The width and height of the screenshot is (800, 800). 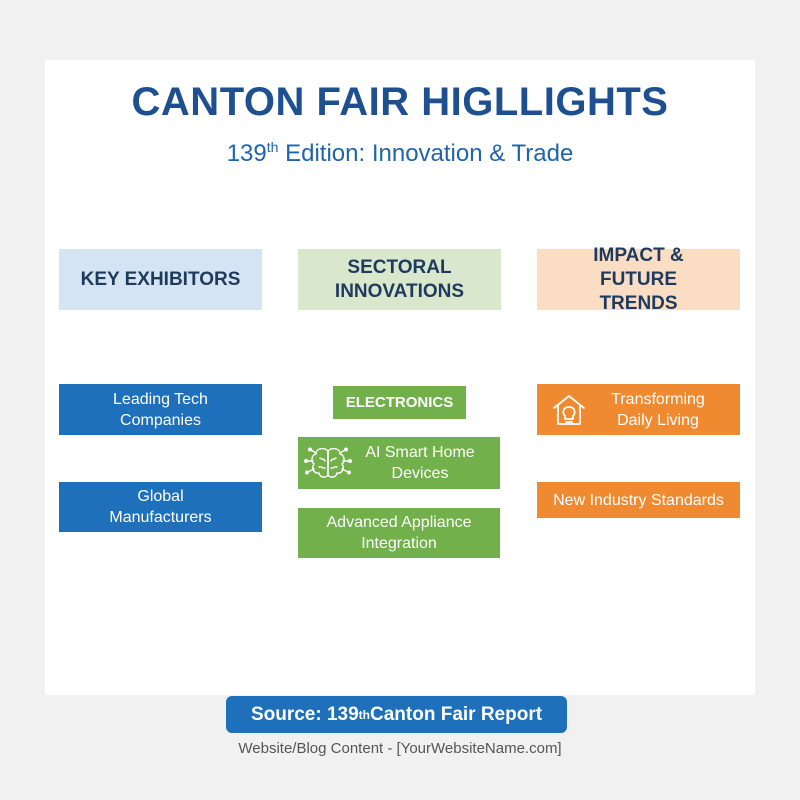 What do you see at coordinates (658, 409) in the screenshot?
I see `transforming-daily-living-label: Transforming Daily Living` at bounding box center [658, 409].